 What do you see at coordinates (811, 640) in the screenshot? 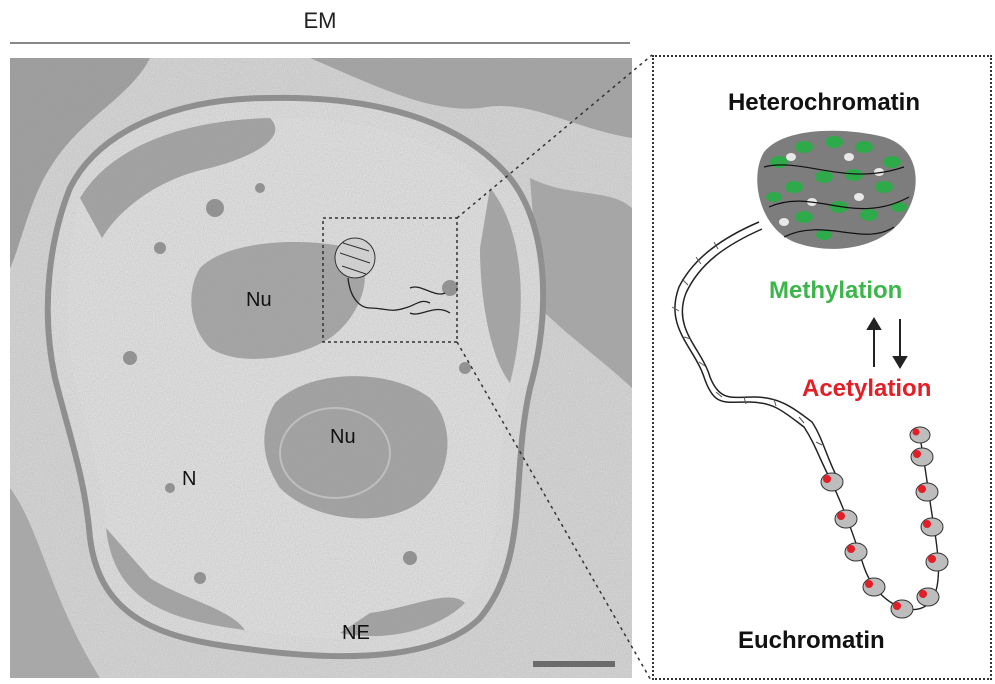
I see `euchromatin-label: Euchromatin` at bounding box center [811, 640].